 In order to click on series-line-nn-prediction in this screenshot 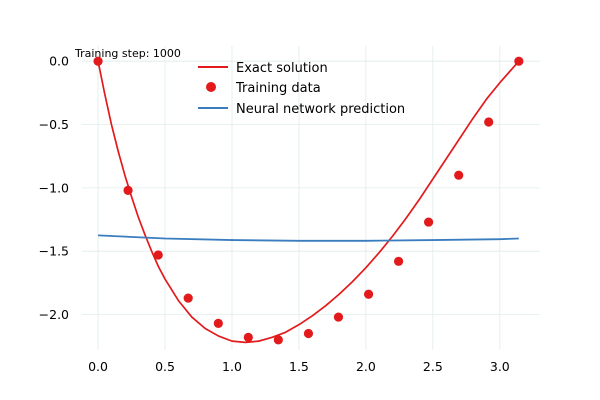, I will do `click(308, 238)`.